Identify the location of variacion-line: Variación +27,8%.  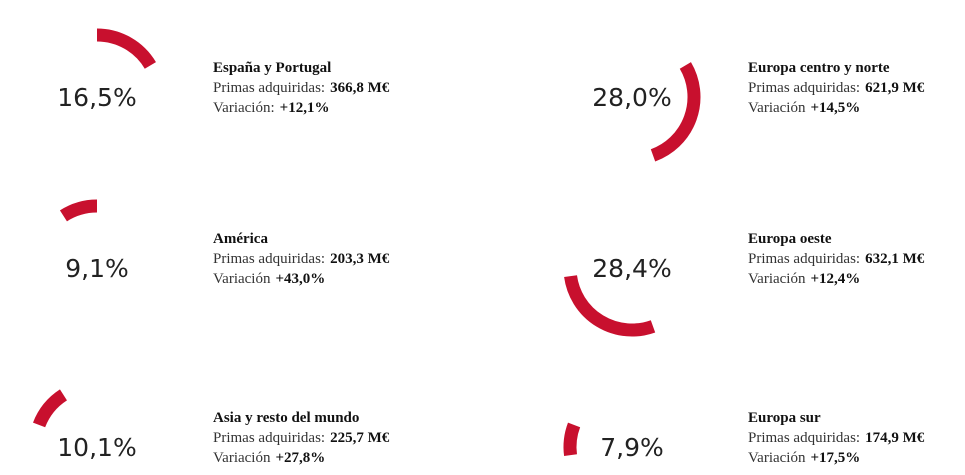
(269, 458).